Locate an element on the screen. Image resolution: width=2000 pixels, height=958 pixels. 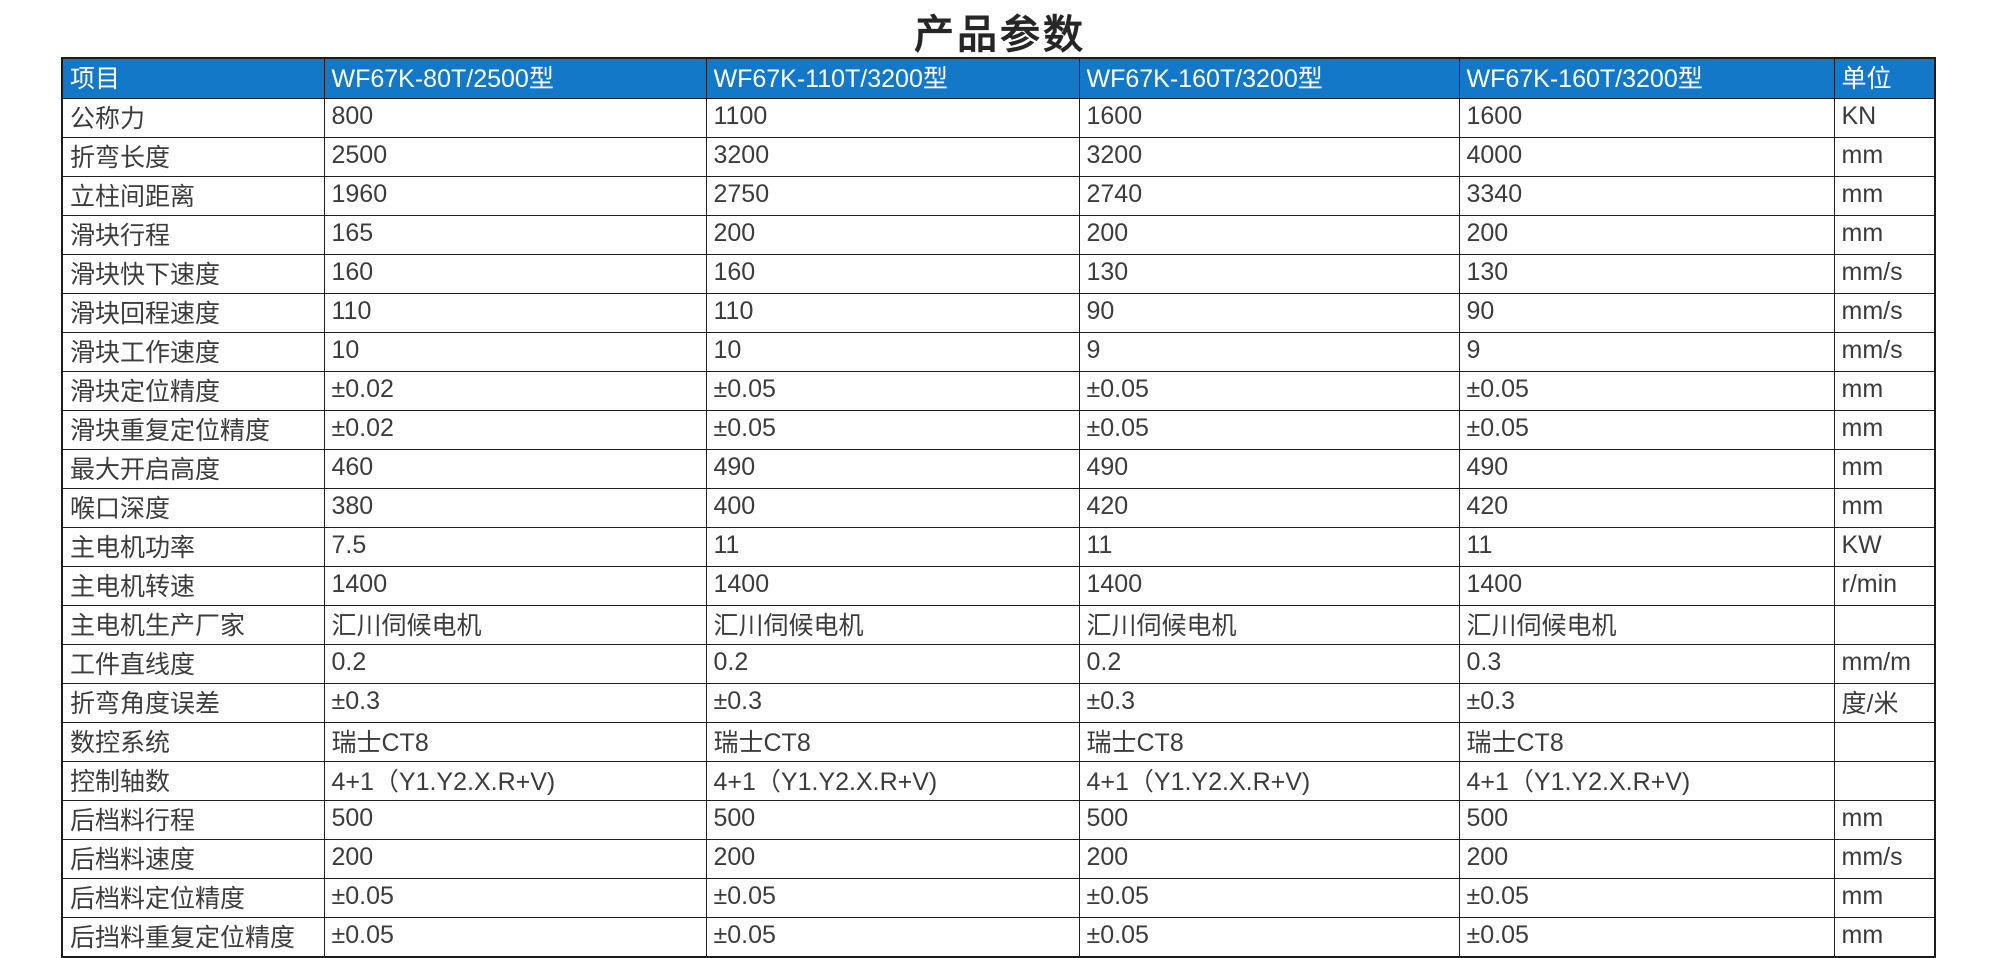
table-row: 滑块行程 165 200 200 200 mm is located at coordinates (998, 234).